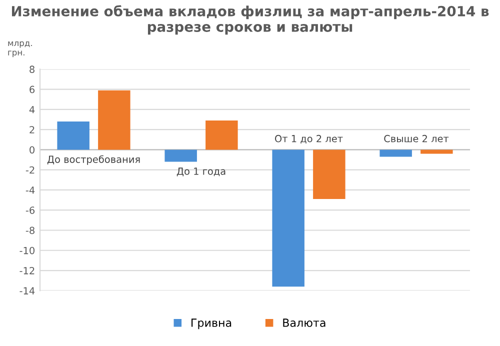 The image size is (500, 346). Describe the element at coordinates (20, 49) in the screenshot. I see `y-axis-title: млрд. грн.` at that location.